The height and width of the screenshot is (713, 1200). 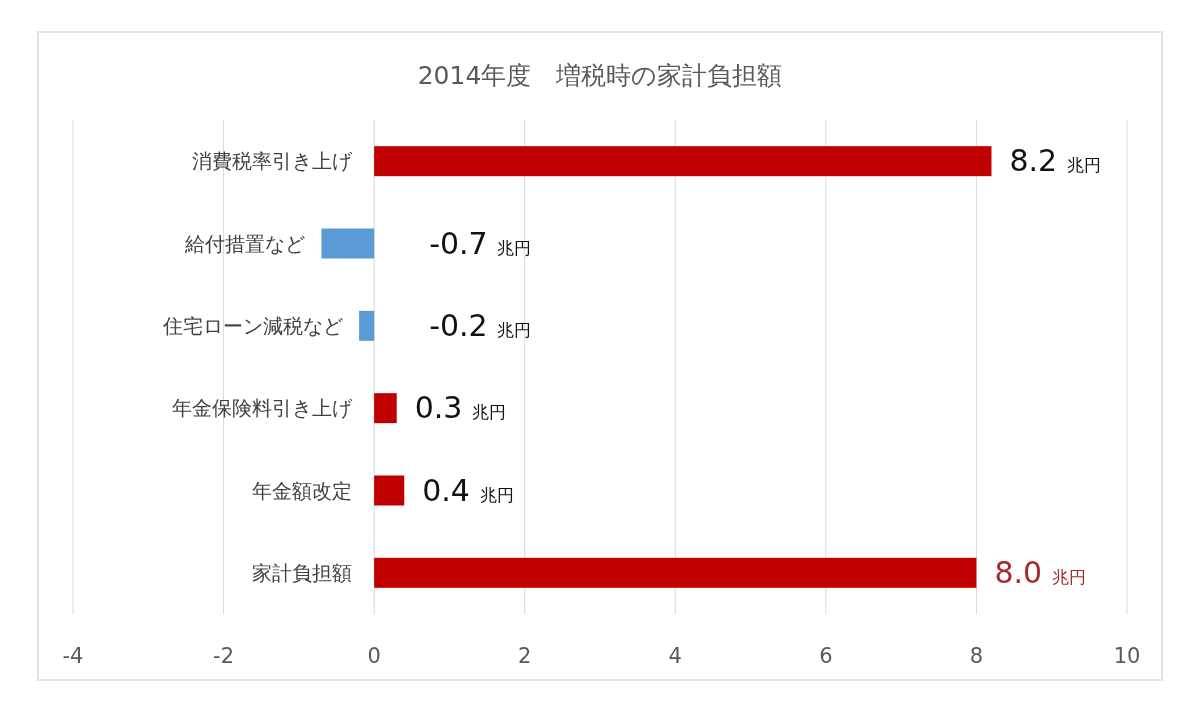 I want to click on x-tick-label: 6, so click(x=826, y=656).